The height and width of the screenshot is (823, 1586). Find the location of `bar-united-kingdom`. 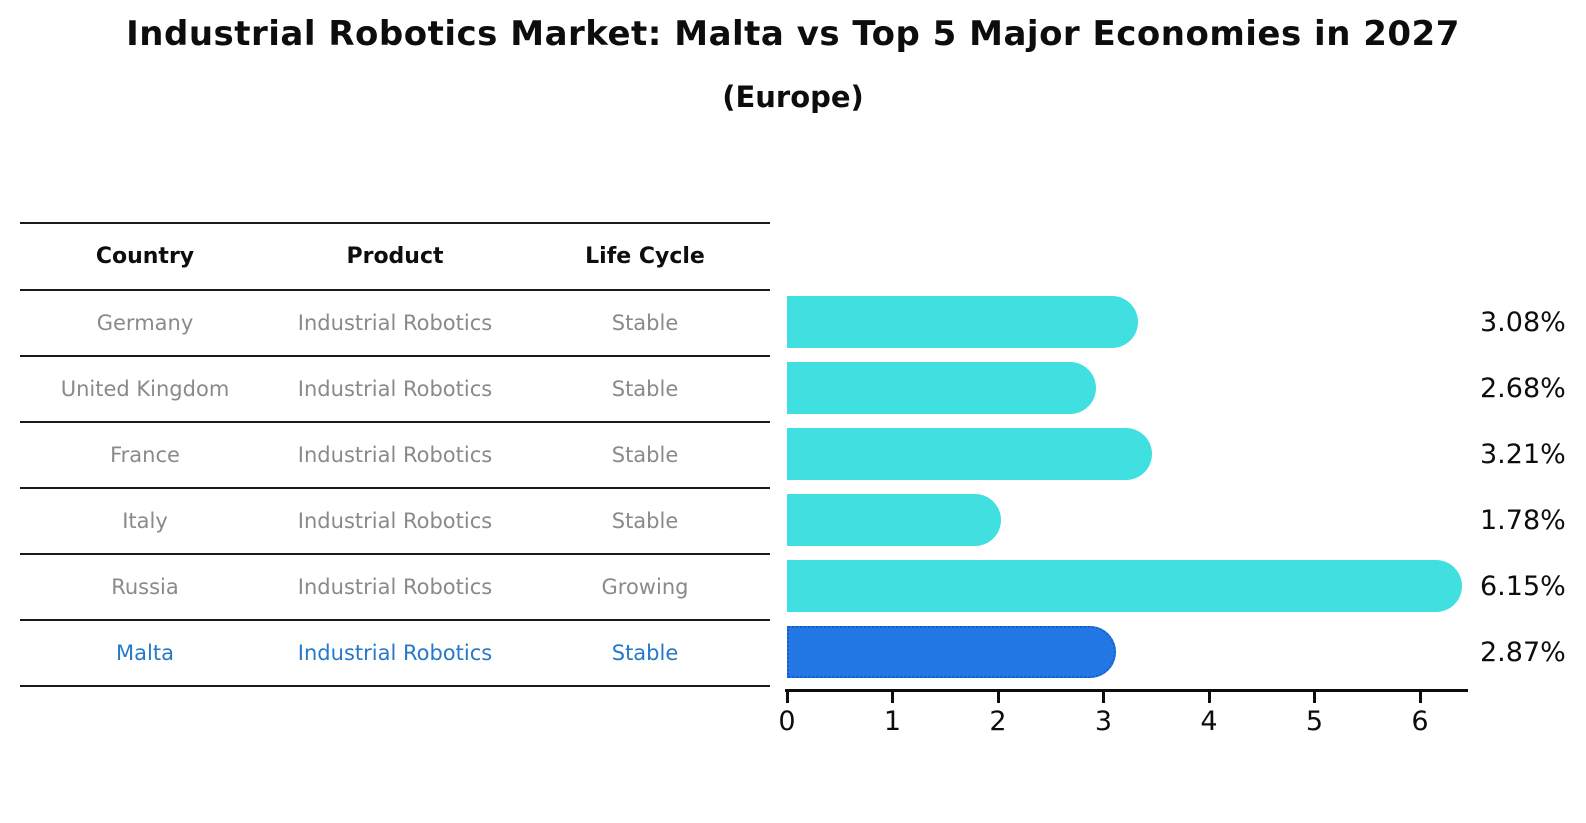

bar-united-kingdom is located at coordinates (941, 388).